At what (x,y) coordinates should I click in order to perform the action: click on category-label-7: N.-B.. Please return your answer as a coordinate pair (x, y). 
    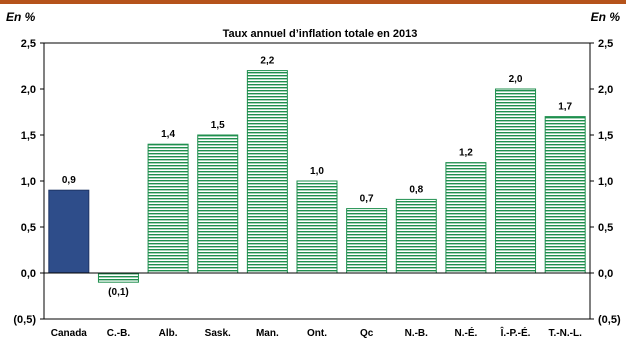
    Looking at the image, I should click on (417, 333).